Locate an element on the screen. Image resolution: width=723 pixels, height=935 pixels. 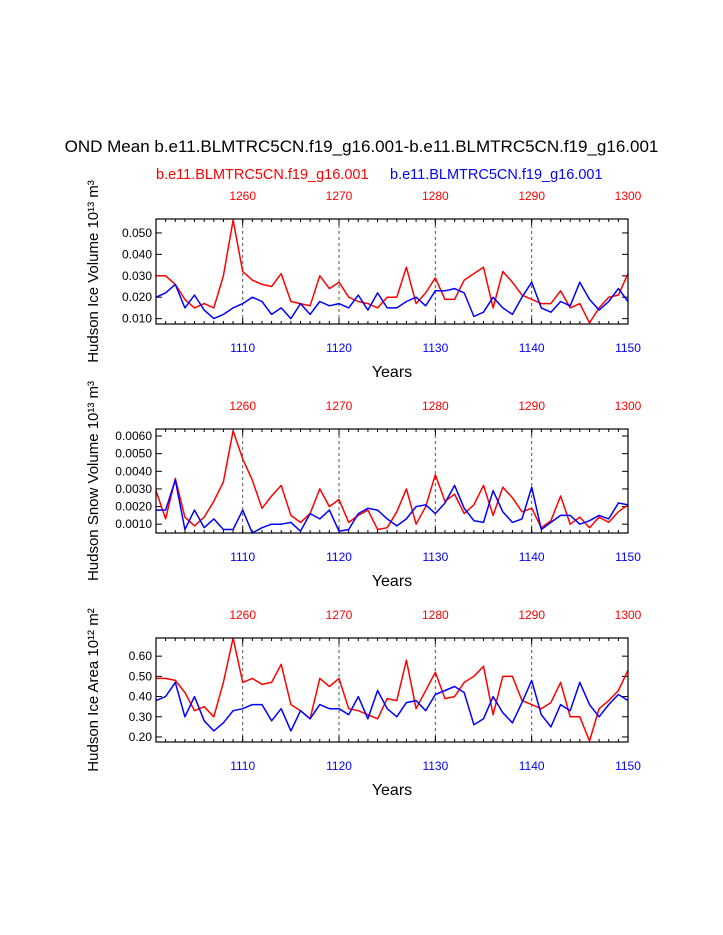
y-tick-label: 0.20 is located at coordinates (141, 737).